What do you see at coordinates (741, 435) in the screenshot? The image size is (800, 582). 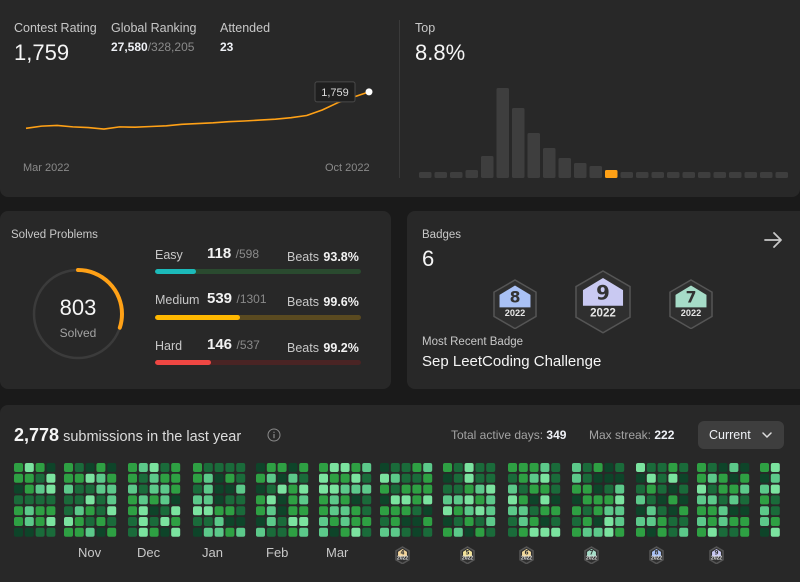 I see `year-select: Current` at bounding box center [741, 435].